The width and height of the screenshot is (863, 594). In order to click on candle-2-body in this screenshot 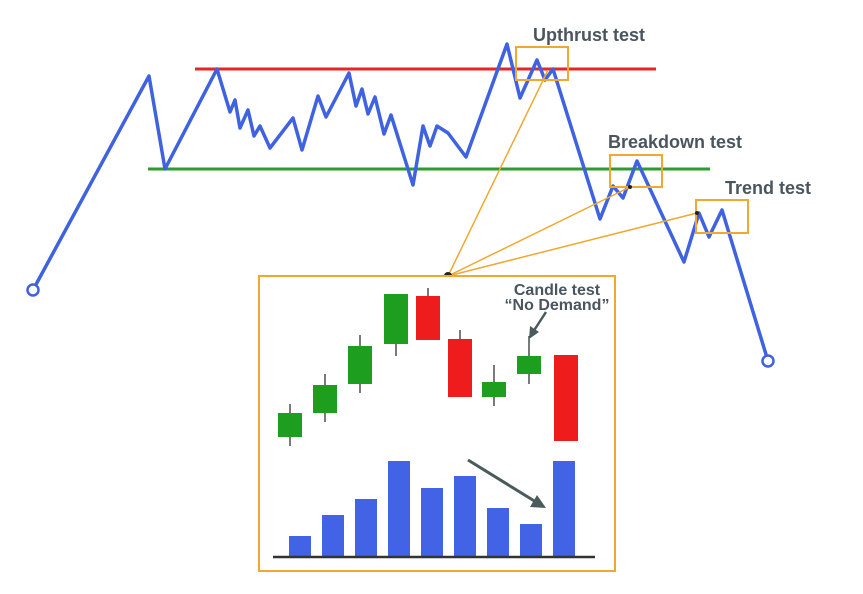, I will do `click(325, 399)`.